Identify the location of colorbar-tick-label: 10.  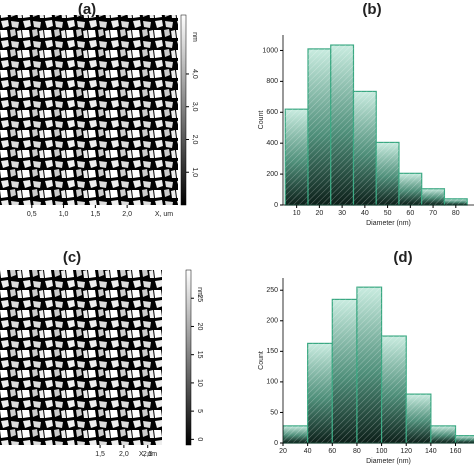
(199, 383).